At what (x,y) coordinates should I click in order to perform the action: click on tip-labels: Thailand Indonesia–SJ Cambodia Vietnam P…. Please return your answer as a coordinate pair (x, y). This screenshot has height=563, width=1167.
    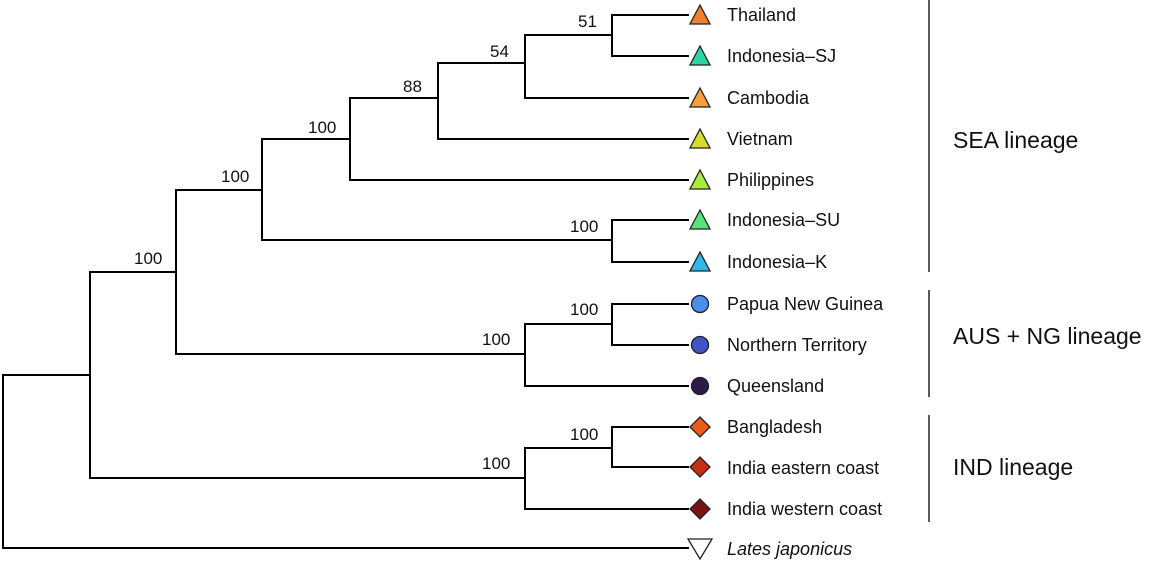
    Looking at the image, I should click on (805, 282).